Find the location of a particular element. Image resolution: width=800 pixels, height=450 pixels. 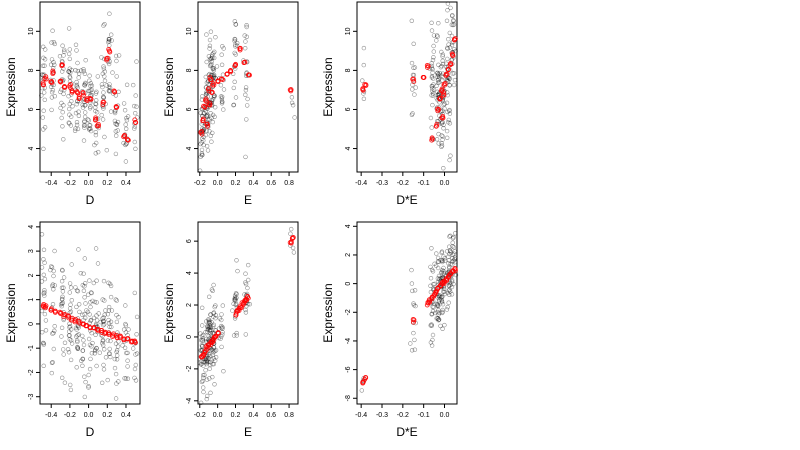

x-axis-label: D is located at coordinates (90, 200).